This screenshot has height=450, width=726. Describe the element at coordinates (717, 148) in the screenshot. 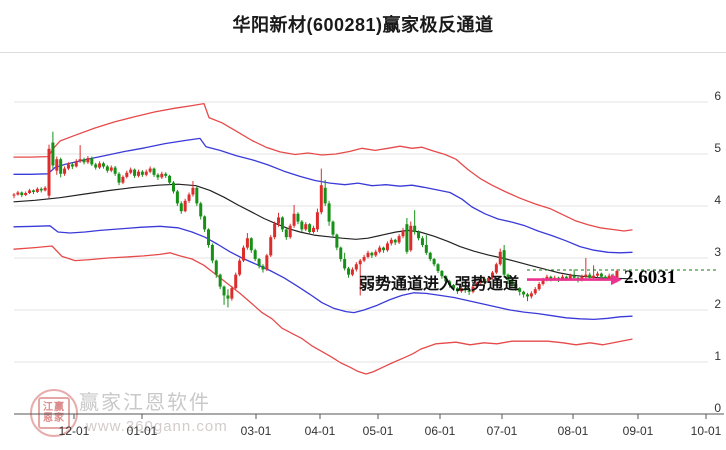

I see `svg-text: 5` at that location.